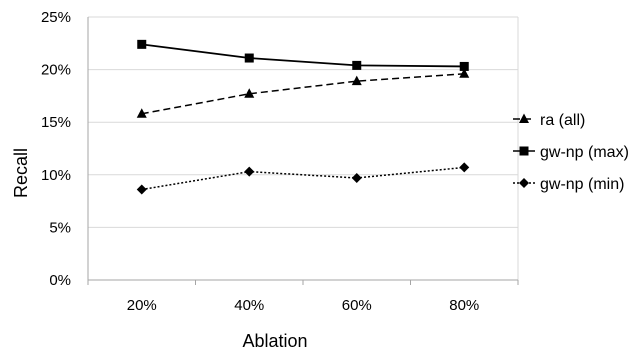  I want to click on x-tick-label: 80%, so click(464, 305).